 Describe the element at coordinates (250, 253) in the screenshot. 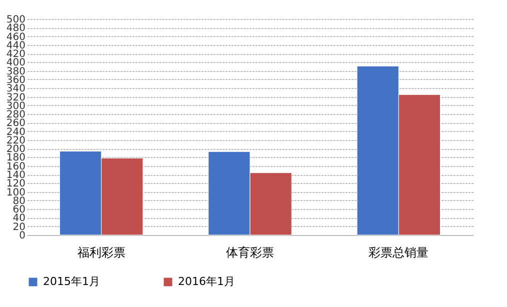

I see `x-tick-label: 体育彩票` at that location.